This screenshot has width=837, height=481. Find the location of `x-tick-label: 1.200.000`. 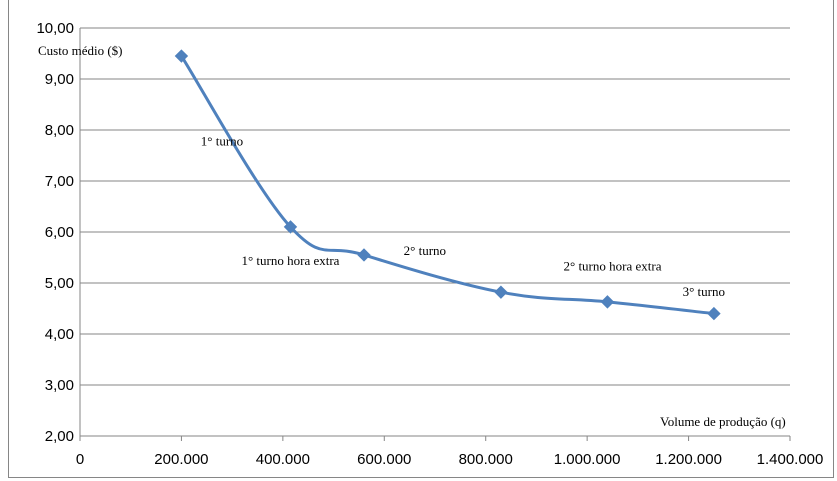

x-tick-label: 1.200.000 is located at coordinates (688, 459).